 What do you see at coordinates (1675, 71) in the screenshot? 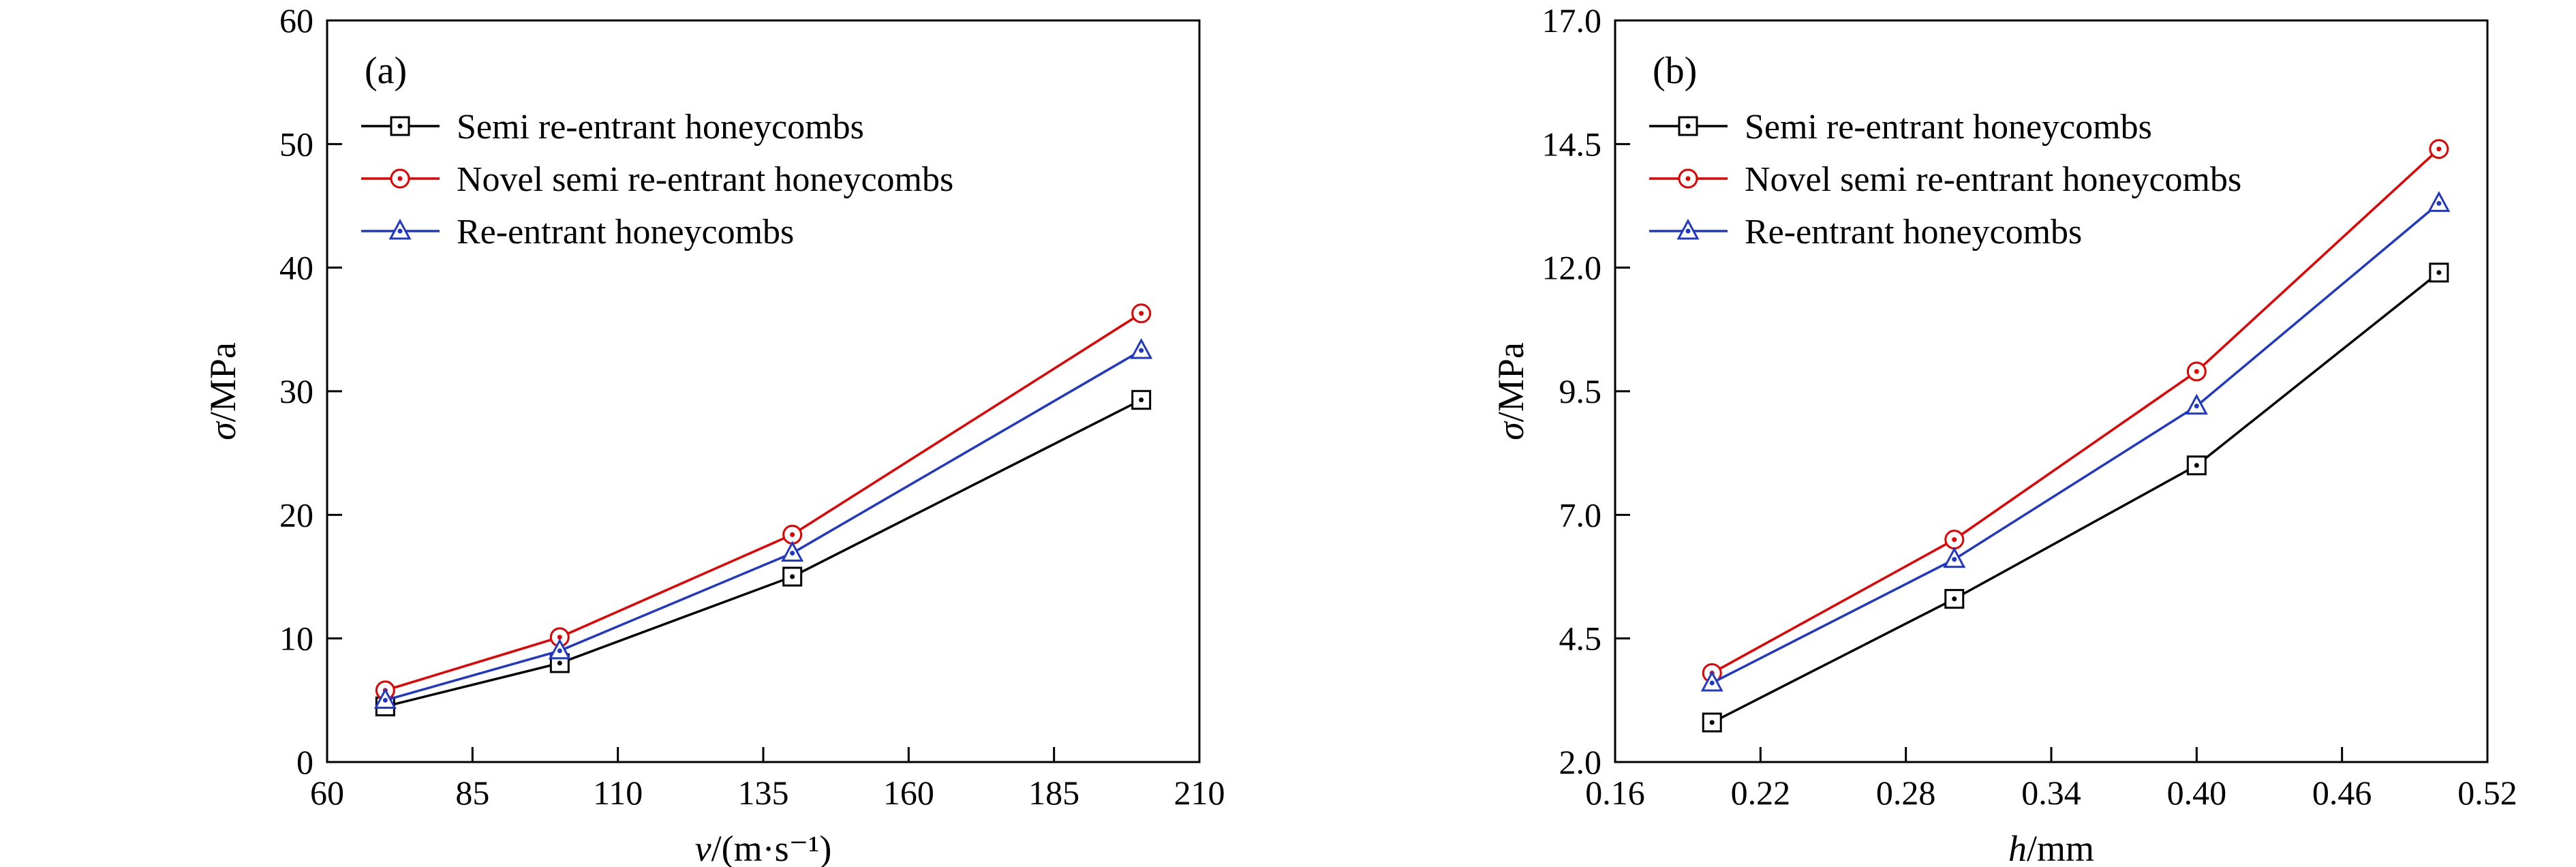
I see `panel-label: (b)` at bounding box center [1675, 71].